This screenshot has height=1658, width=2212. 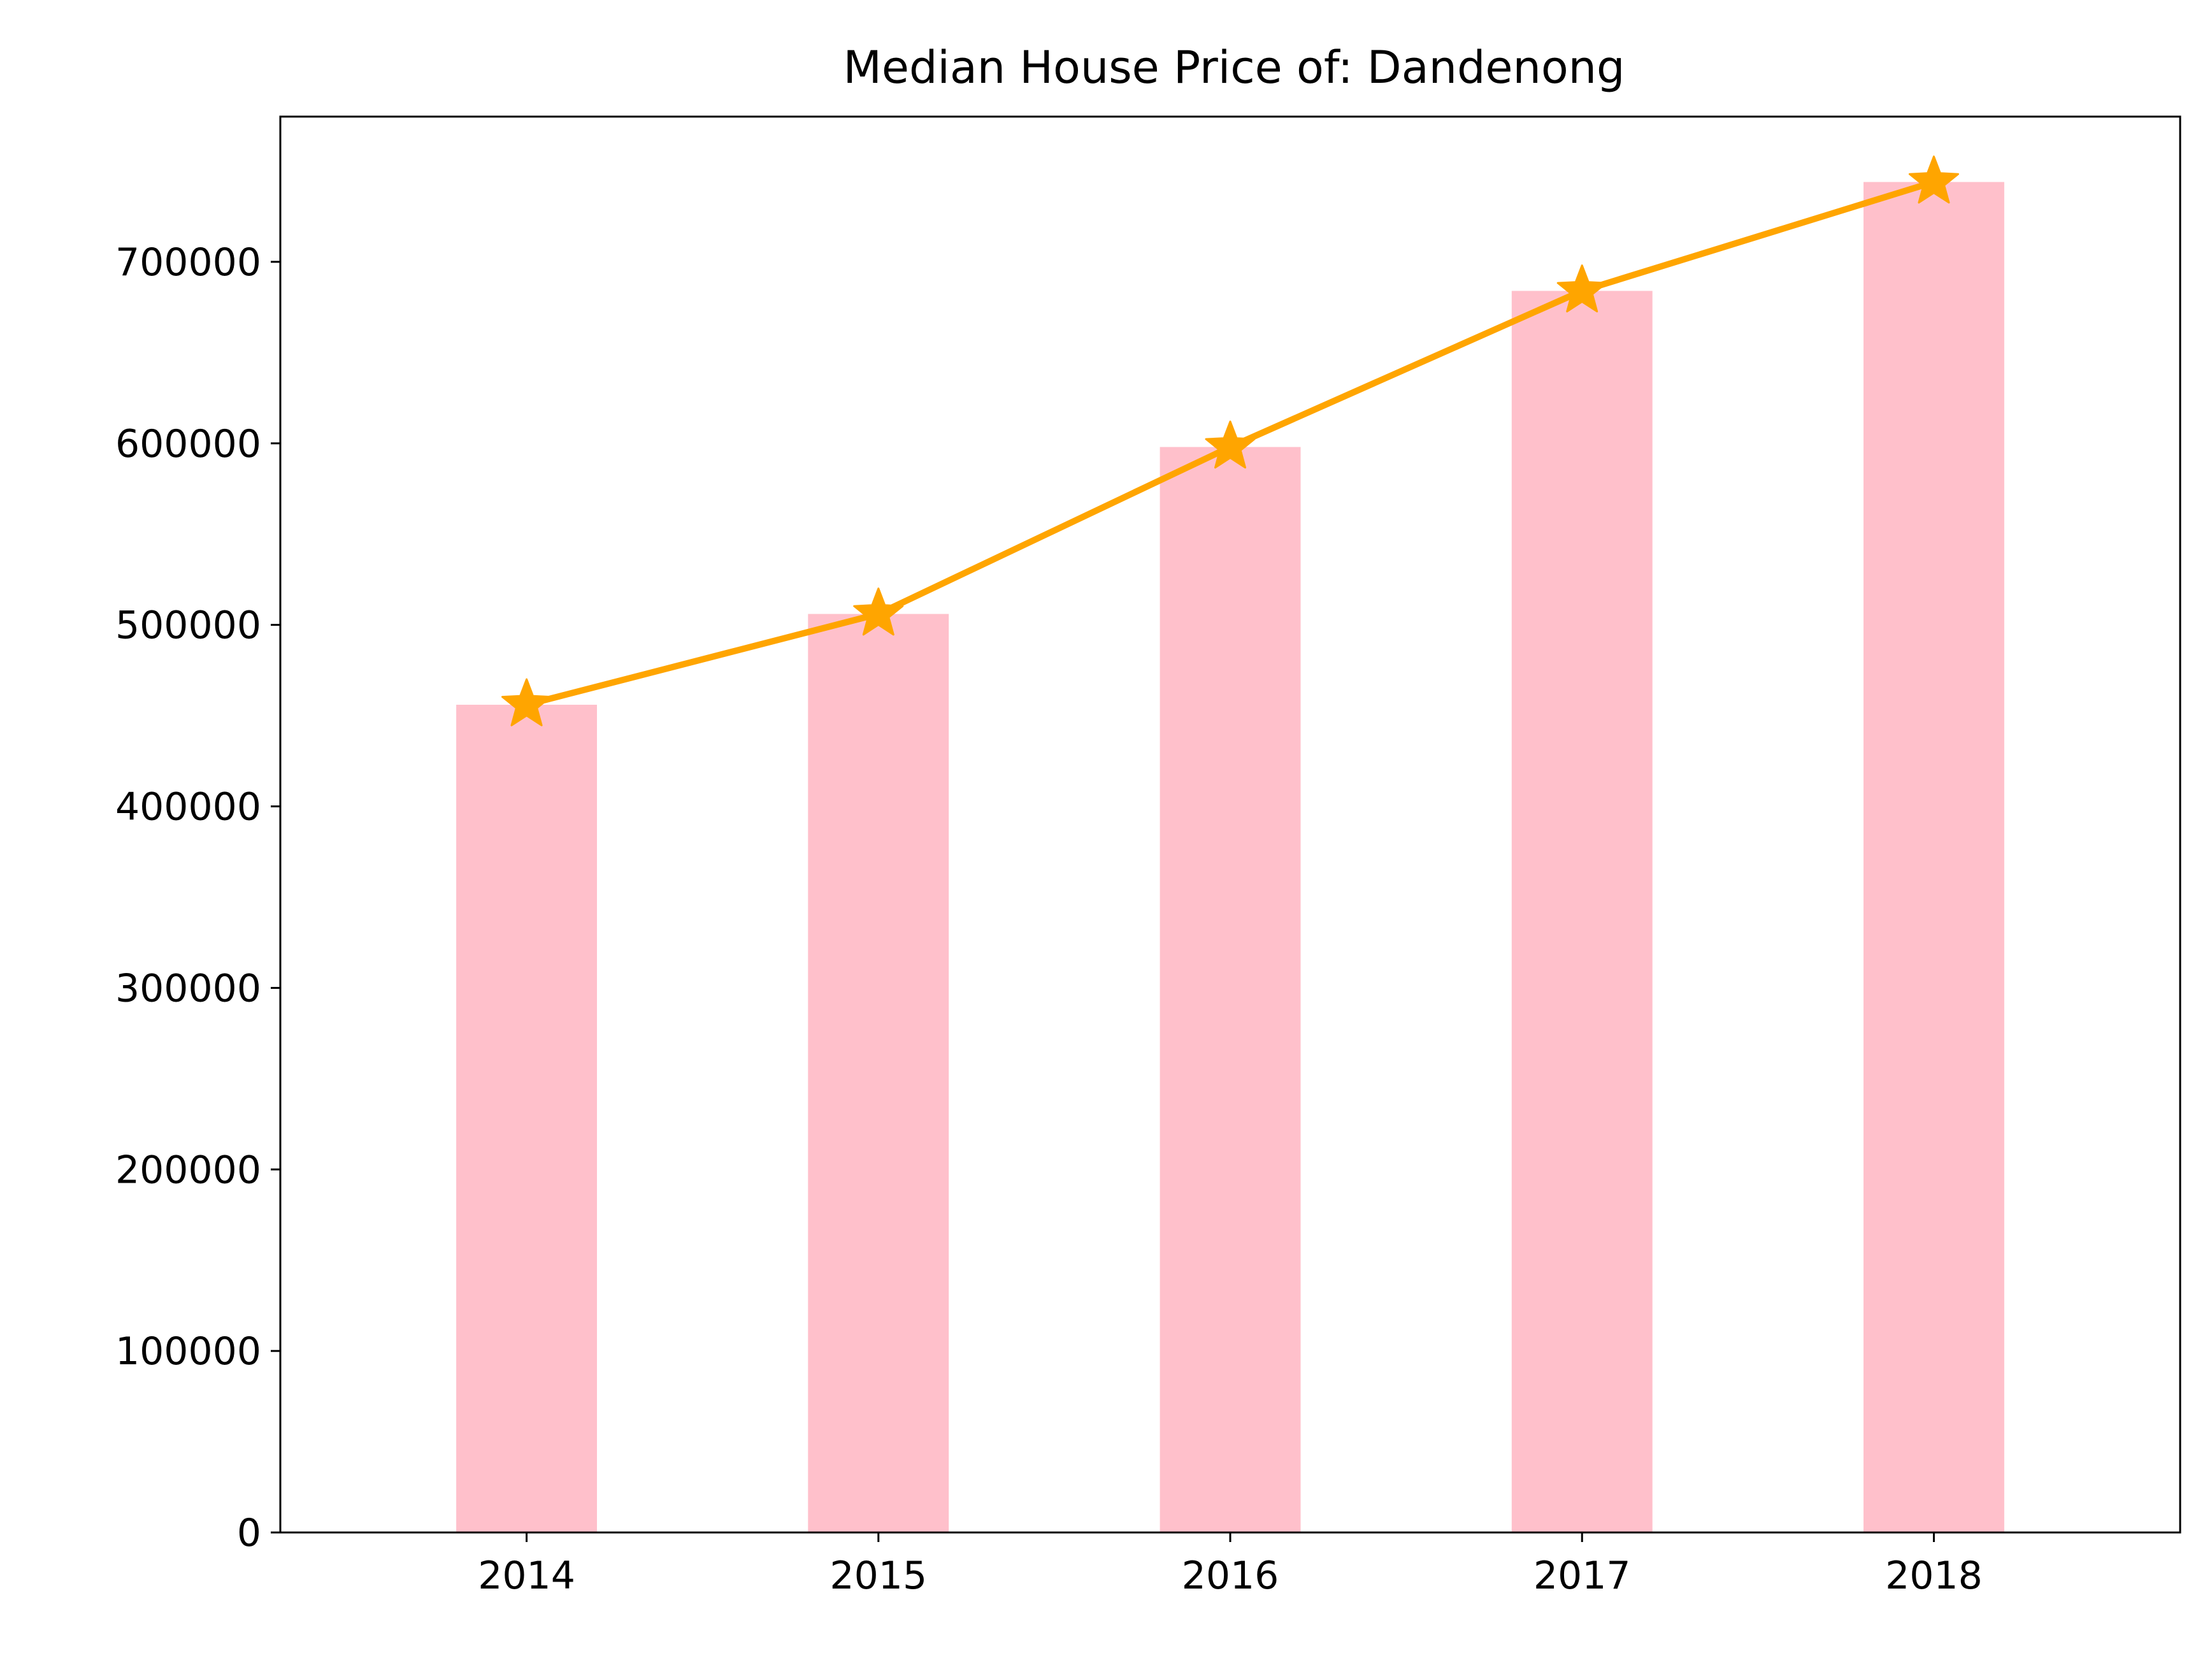 I want to click on x-tick-label: 2016, so click(x=1230, y=1575).